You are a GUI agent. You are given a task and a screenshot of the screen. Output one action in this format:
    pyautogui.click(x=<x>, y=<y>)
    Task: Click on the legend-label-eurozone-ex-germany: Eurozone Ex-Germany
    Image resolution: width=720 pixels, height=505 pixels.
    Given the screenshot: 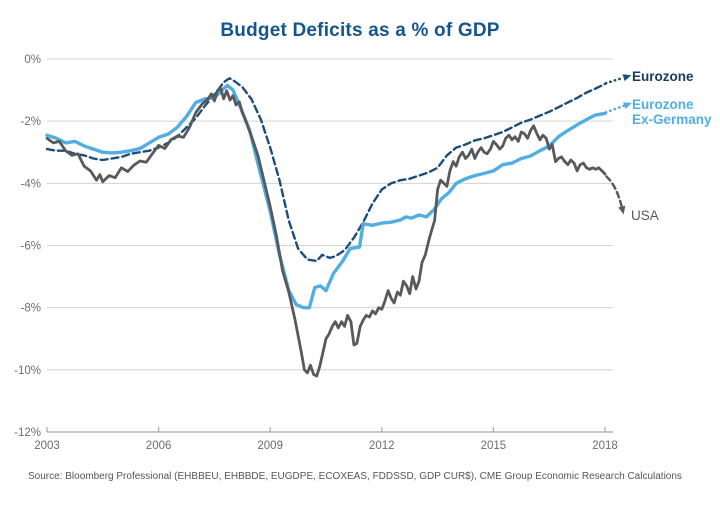 What is the action you would take?
    pyautogui.click(x=672, y=112)
    